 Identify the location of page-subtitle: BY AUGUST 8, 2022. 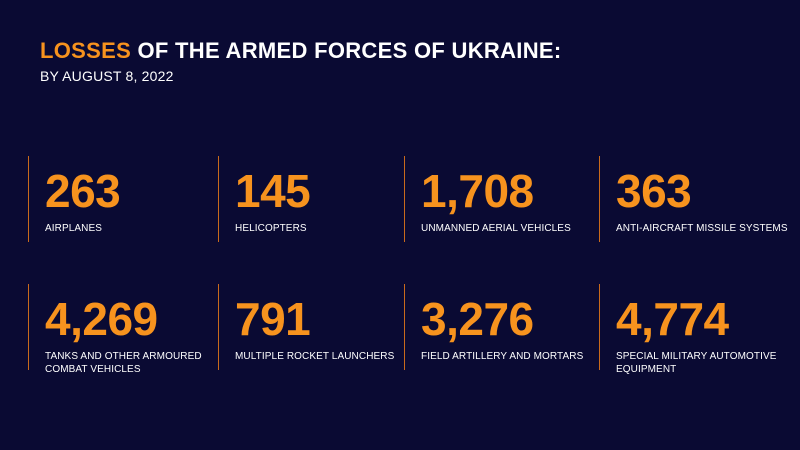
(107, 76).